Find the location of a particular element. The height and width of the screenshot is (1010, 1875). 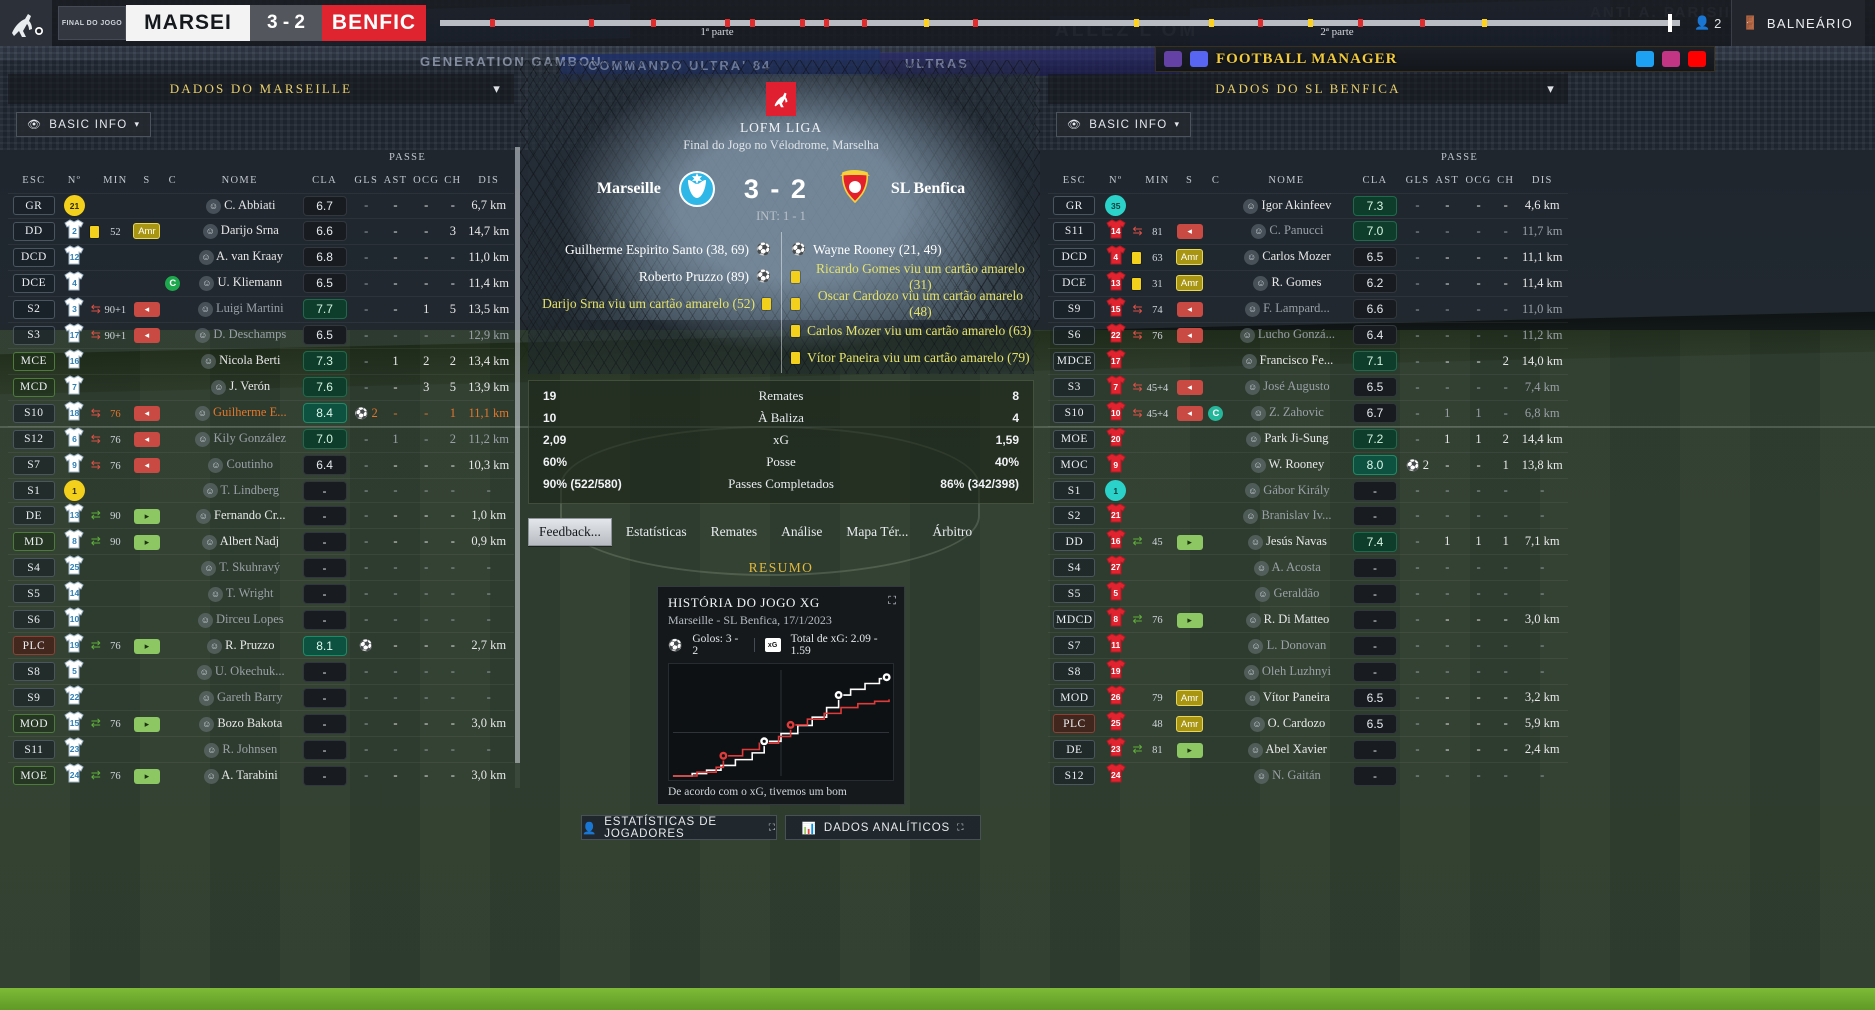

button-dados-anal-ticos: 📊 DADOS ANALÍTICOS ⛶ is located at coordinates (883, 827).